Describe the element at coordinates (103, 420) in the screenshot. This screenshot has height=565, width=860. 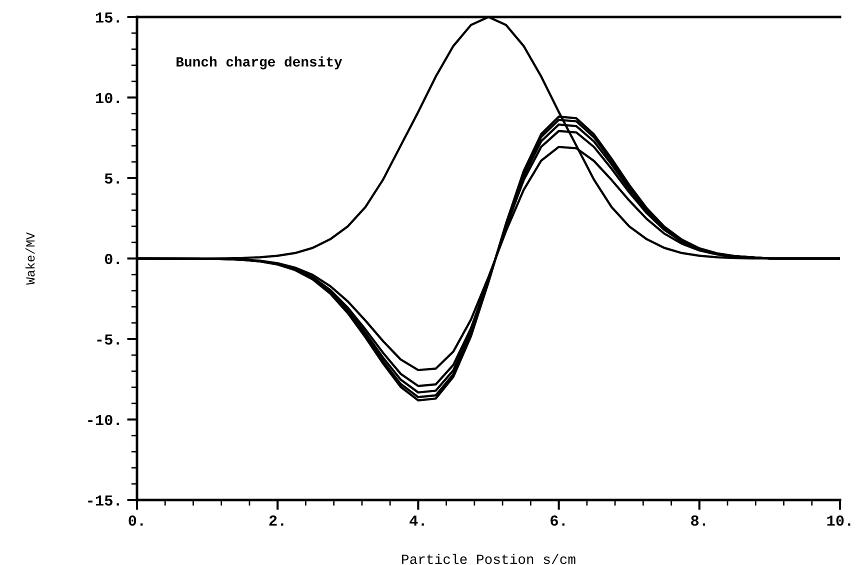
I see `y-tick-label: -10.` at that location.